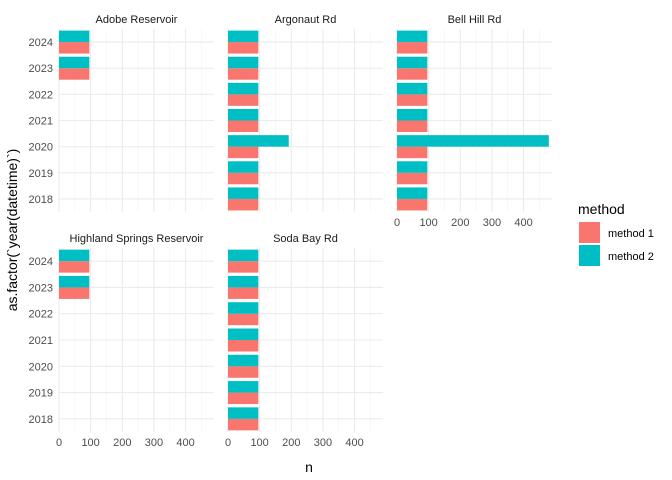 Image resolution: width=672 pixels, height=480 pixels. Describe the element at coordinates (305, 239) in the screenshot. I see `facet-strip-label: Soda Bay Rd` at that location.